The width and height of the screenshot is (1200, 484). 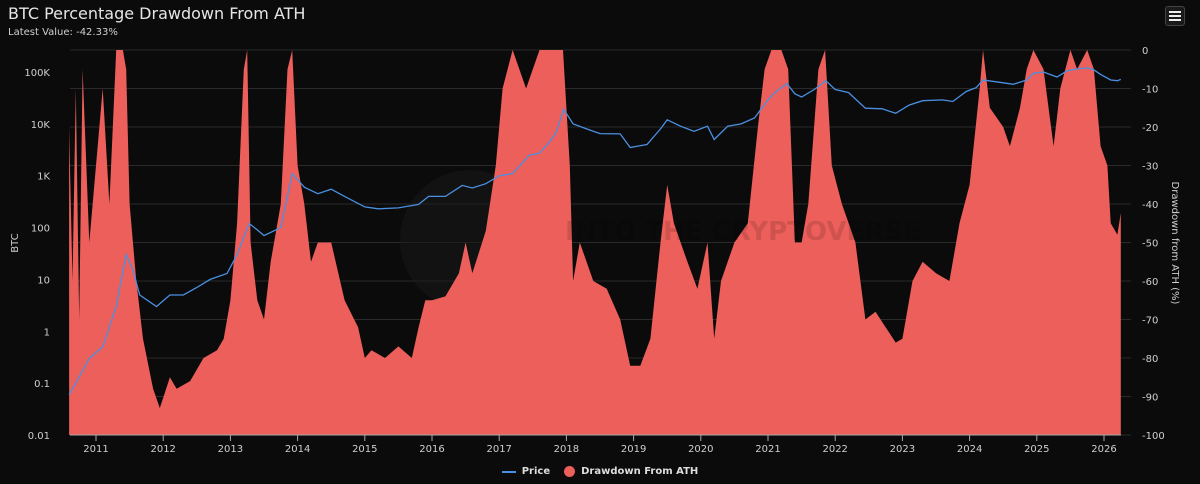 What do you see at coordinates (1145, 51) in the screenshot?
I see `right-tick-label: 0` at bounding box center [1145, 51].